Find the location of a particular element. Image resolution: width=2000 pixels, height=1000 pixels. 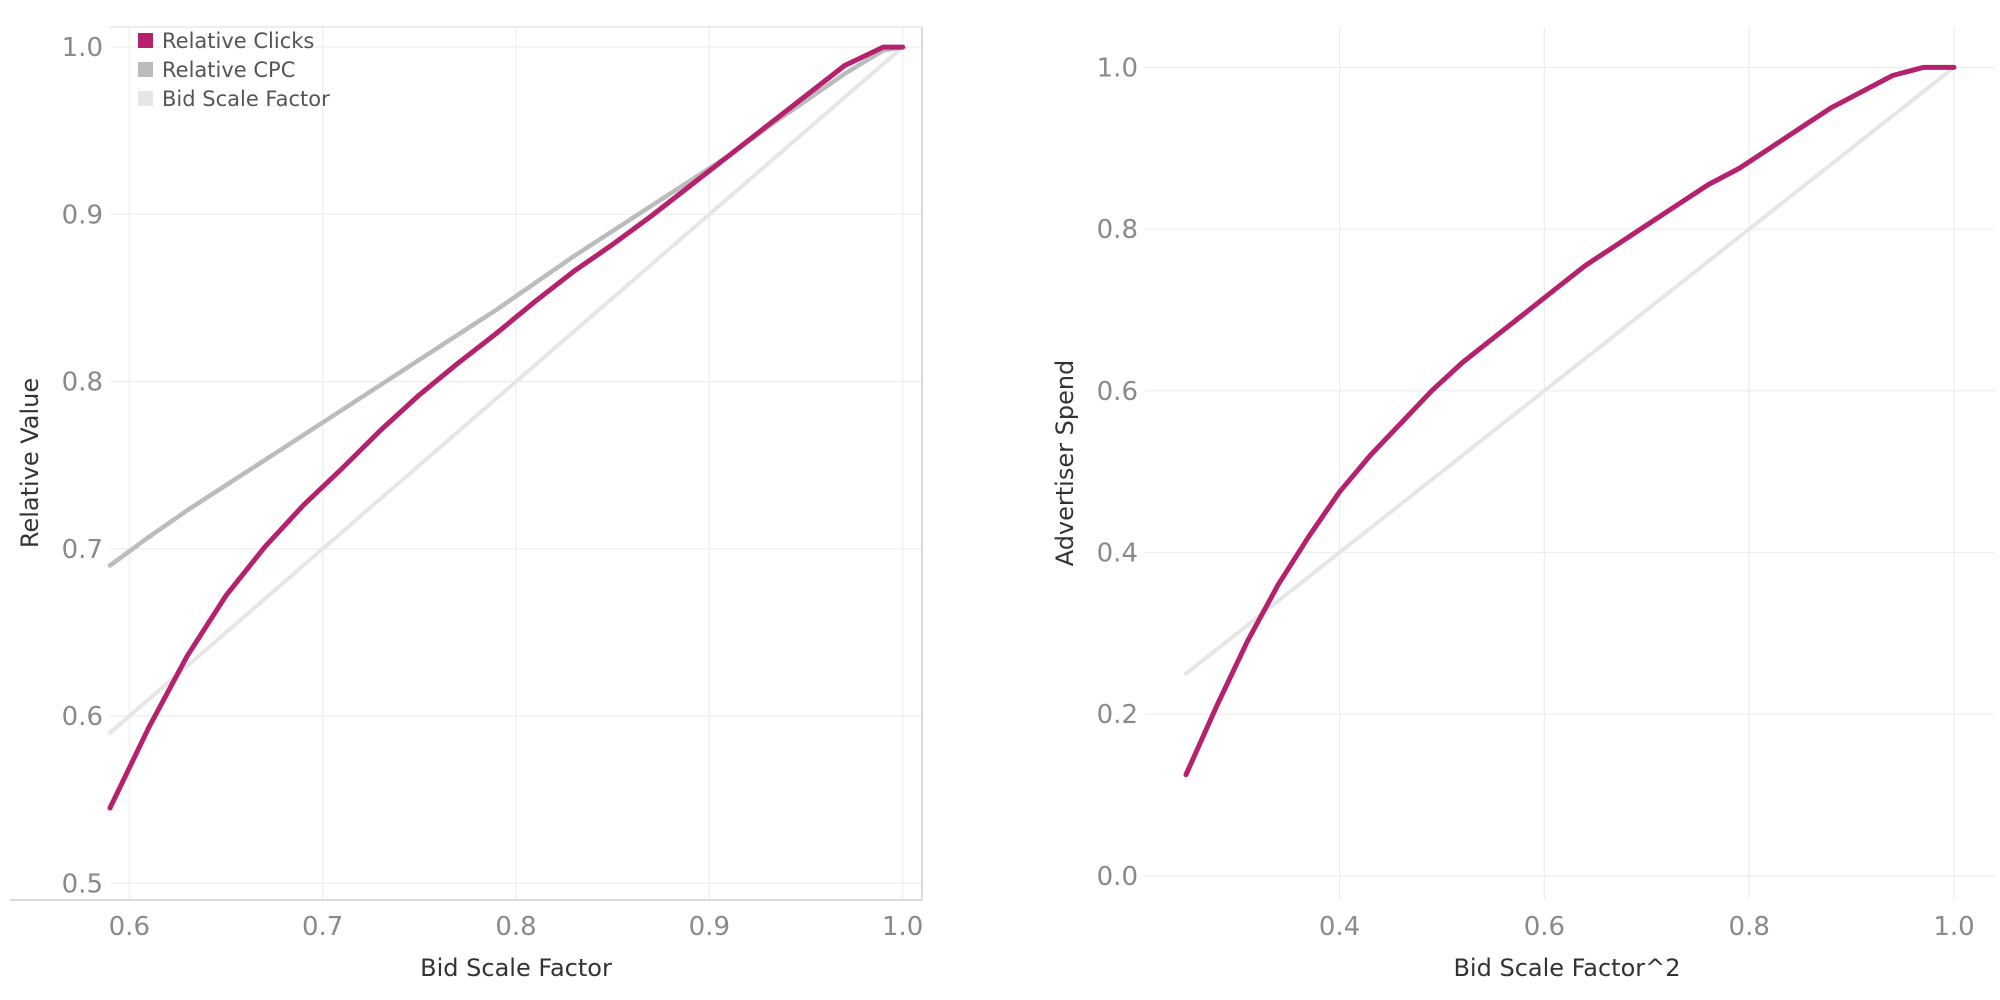

x-axis-title: Bid Scale Factor is located at coordinates (516, 968).